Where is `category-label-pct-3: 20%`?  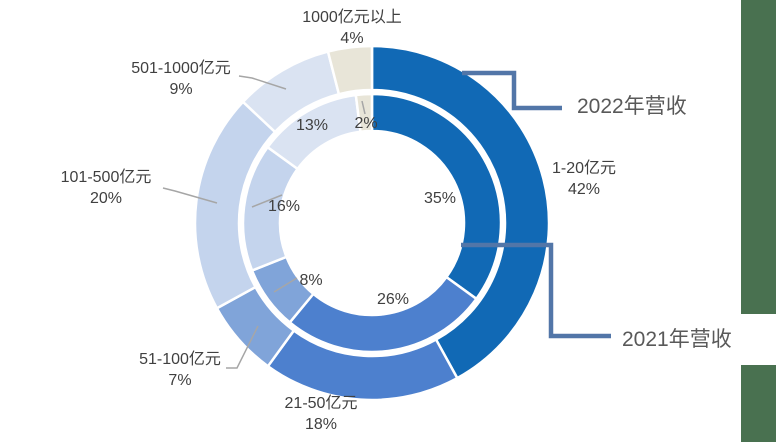
category-label-pct-3: 20% is located at coordinates (106, 198).